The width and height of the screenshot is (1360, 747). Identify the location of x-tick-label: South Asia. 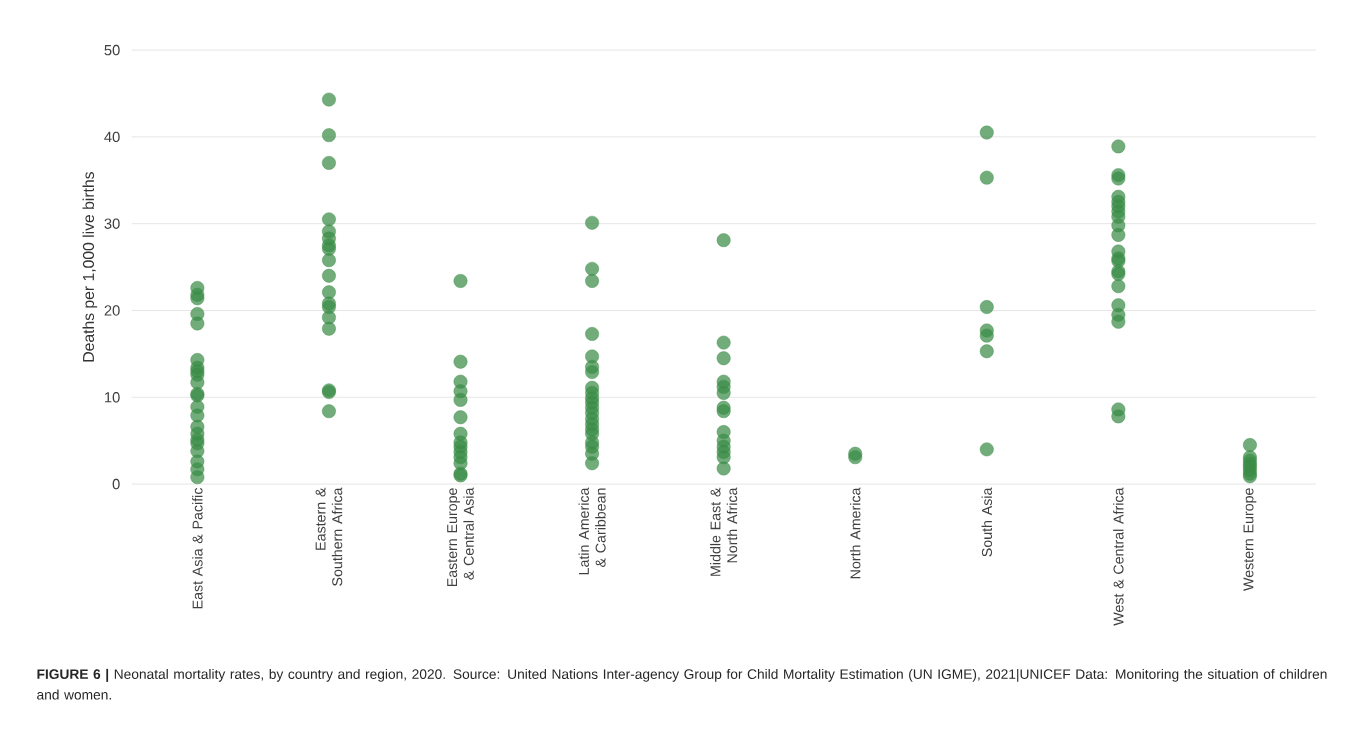
(987, 522).